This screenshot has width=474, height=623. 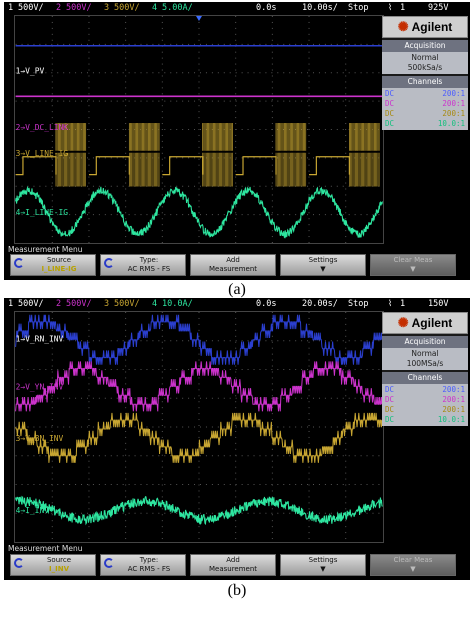 What do you see at coordinates (177, 304) in the screenshot?
I see `ch4-scale: 10.0A/` at bounding box center [177, 304].